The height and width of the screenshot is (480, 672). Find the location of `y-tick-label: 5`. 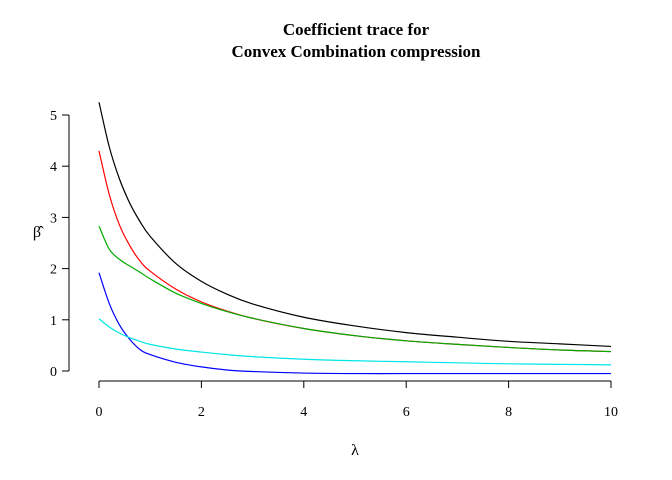

y-tick-label: 5 is located at coordinates (53, 116).